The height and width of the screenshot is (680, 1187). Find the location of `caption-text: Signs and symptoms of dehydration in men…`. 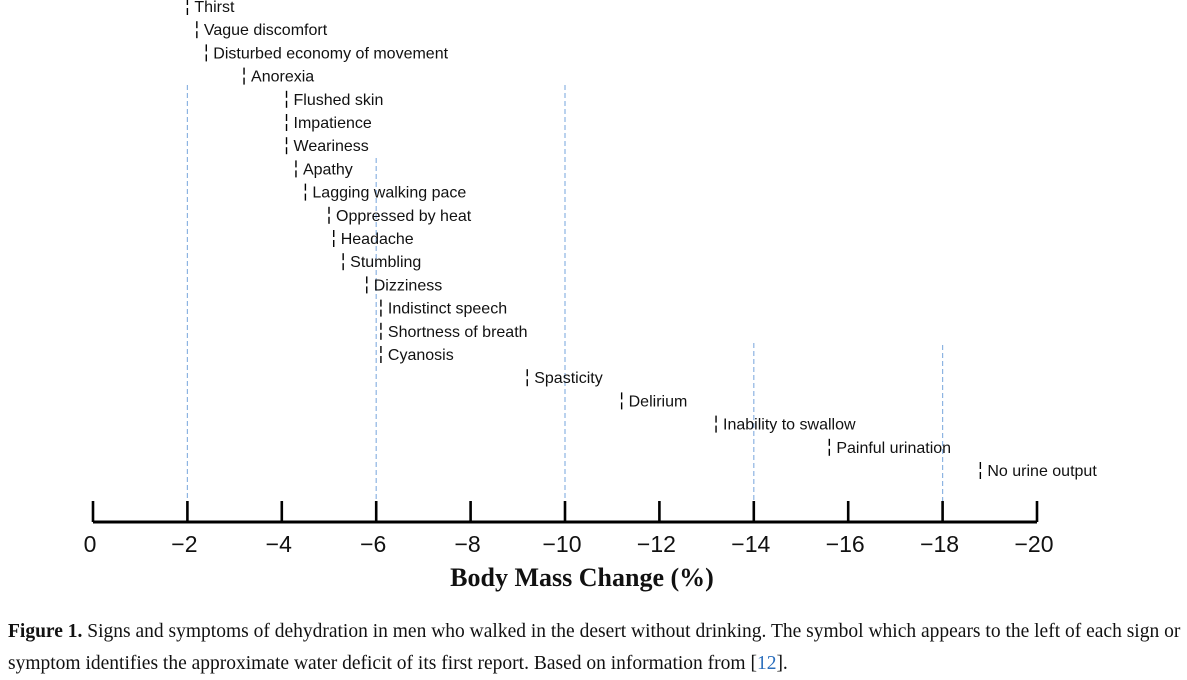

caption-text: Signs and symptoms of dehydration in men… is located at coordinates (594, 647).